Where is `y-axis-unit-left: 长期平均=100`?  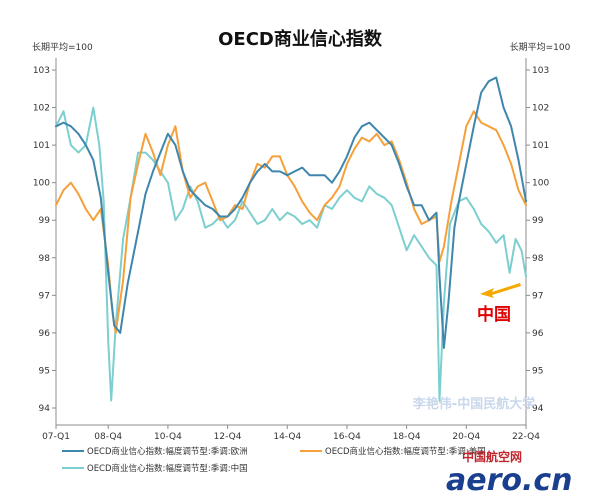
y-axis-unit-left: 长期平均=100 is located at coordinates (62, 47).